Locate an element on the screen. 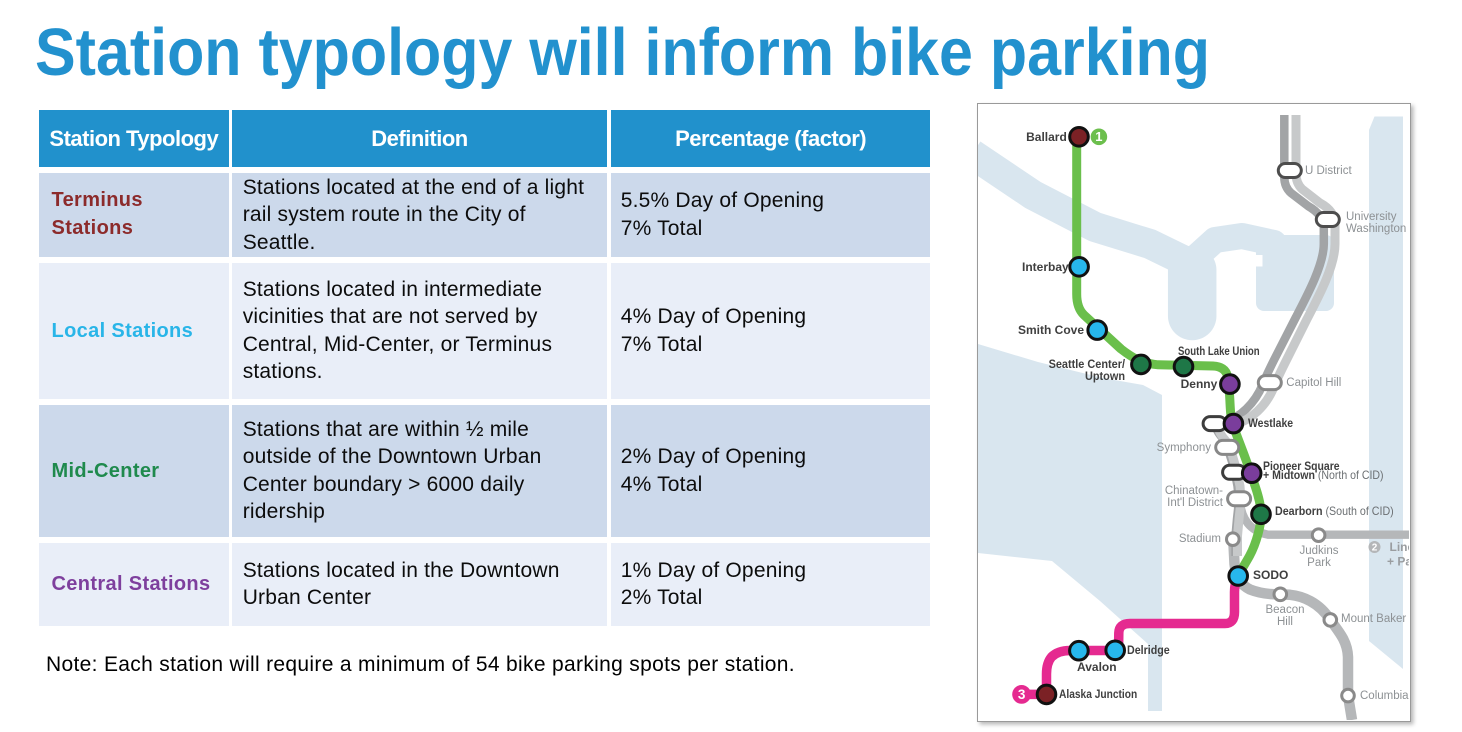 This screenshot has width=1462, height=732. svg-text: 1 is located at coordinates (1098, 136).